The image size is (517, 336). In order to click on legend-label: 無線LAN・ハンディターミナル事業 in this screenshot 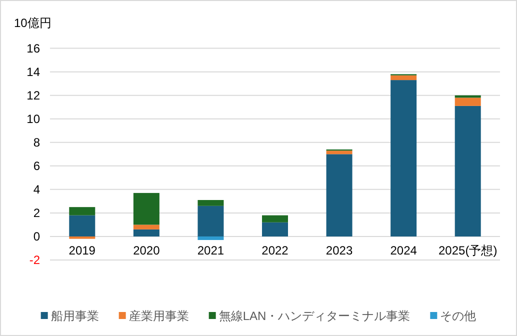, I will do `click(314, 316)`.